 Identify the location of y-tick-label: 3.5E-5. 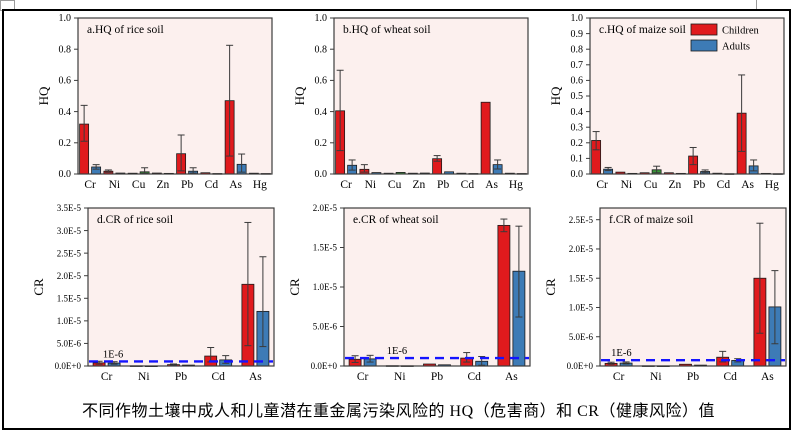
(69, 208).